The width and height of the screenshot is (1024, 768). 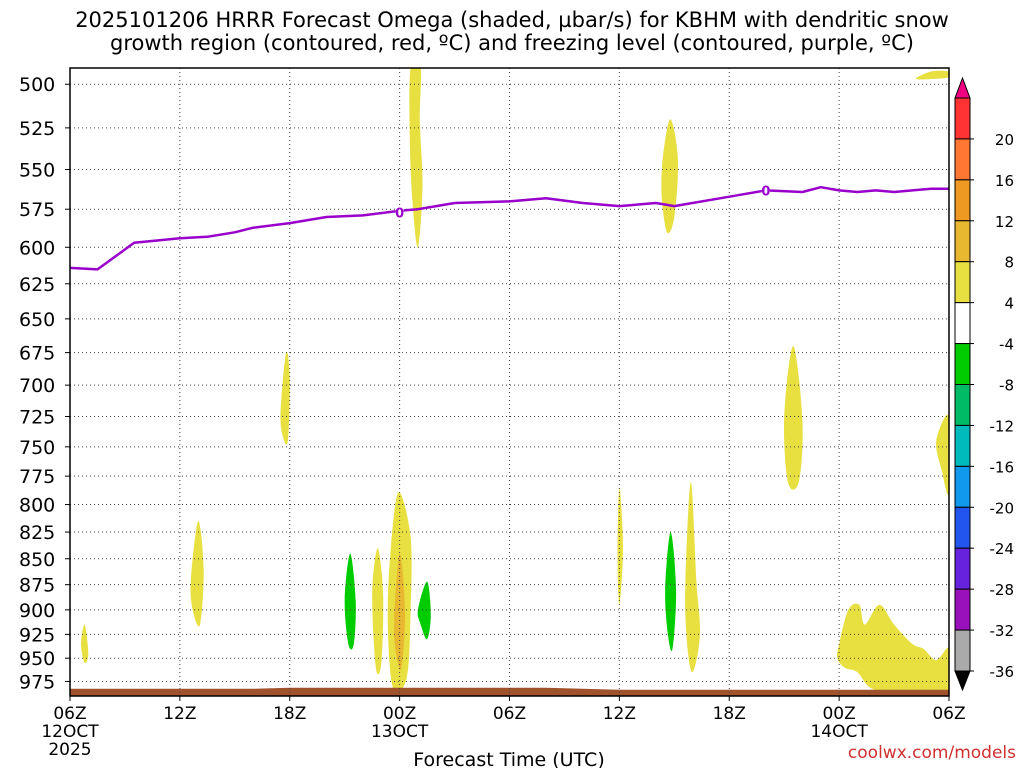 What do you see at coordinates (70, 732) in the screenshot?
I see `x-tick-date: 12OCT` at bounding box center [70, 732].